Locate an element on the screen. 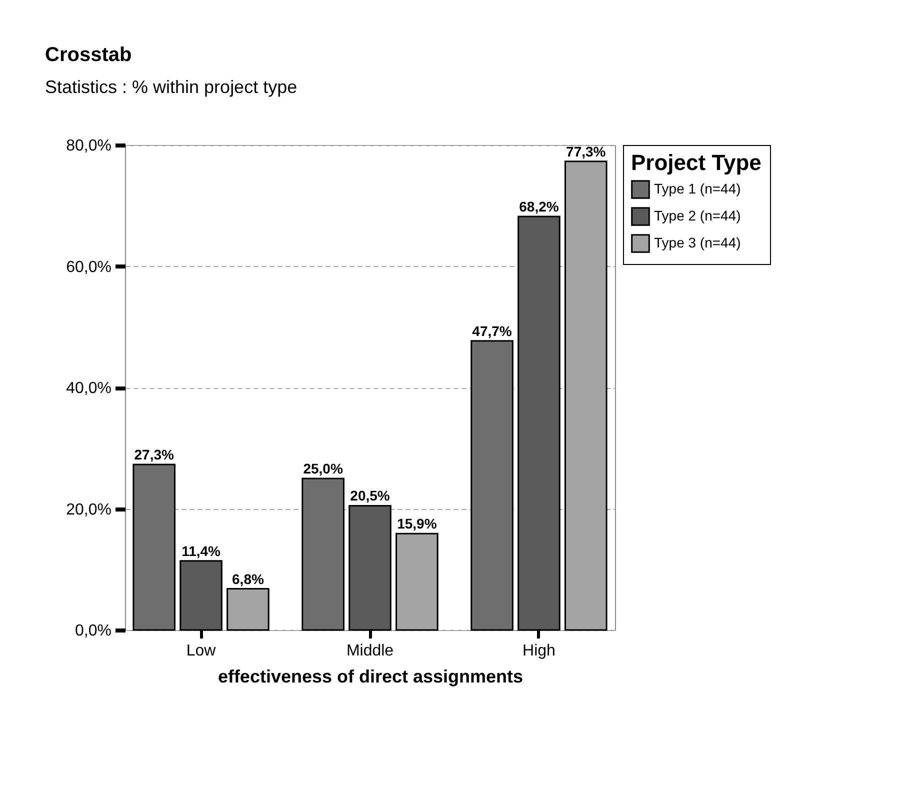  data-label: 20,5% is located at coordinates (370, 496).